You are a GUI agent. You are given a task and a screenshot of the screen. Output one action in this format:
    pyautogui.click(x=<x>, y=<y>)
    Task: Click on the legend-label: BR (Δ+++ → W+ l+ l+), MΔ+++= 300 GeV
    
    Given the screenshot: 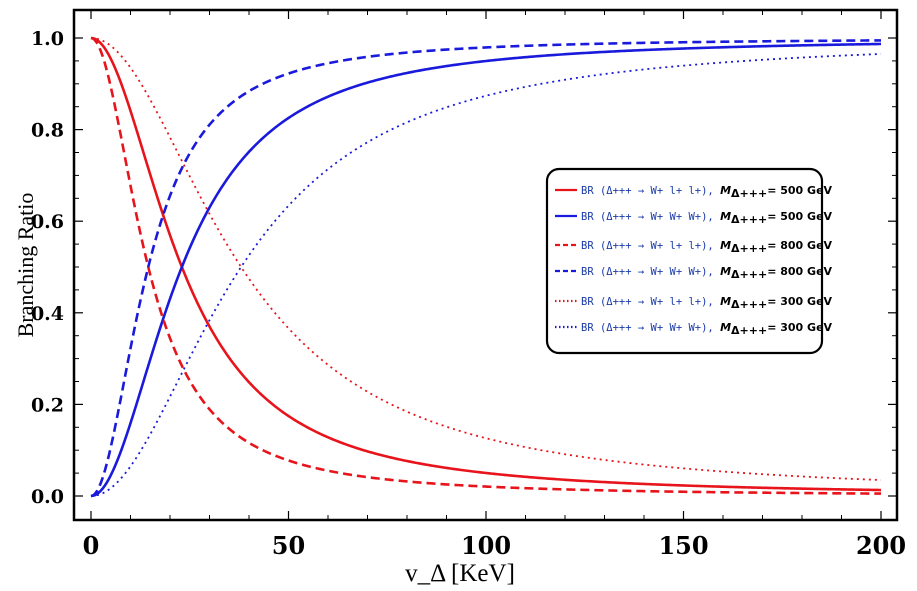 What is the action you would take?
    pyautogui.click(x=707, y=303)
    